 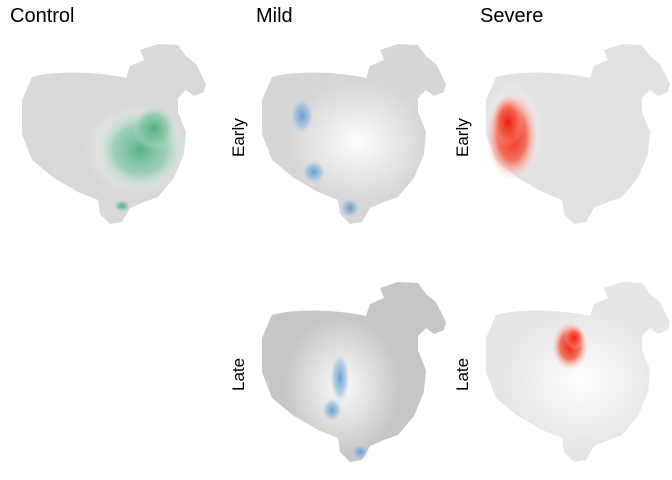 What do you see at coordinates (238, 374) in the screenshot?
I see `row-label-mild-late: Late` at bounding box center [238, 374].